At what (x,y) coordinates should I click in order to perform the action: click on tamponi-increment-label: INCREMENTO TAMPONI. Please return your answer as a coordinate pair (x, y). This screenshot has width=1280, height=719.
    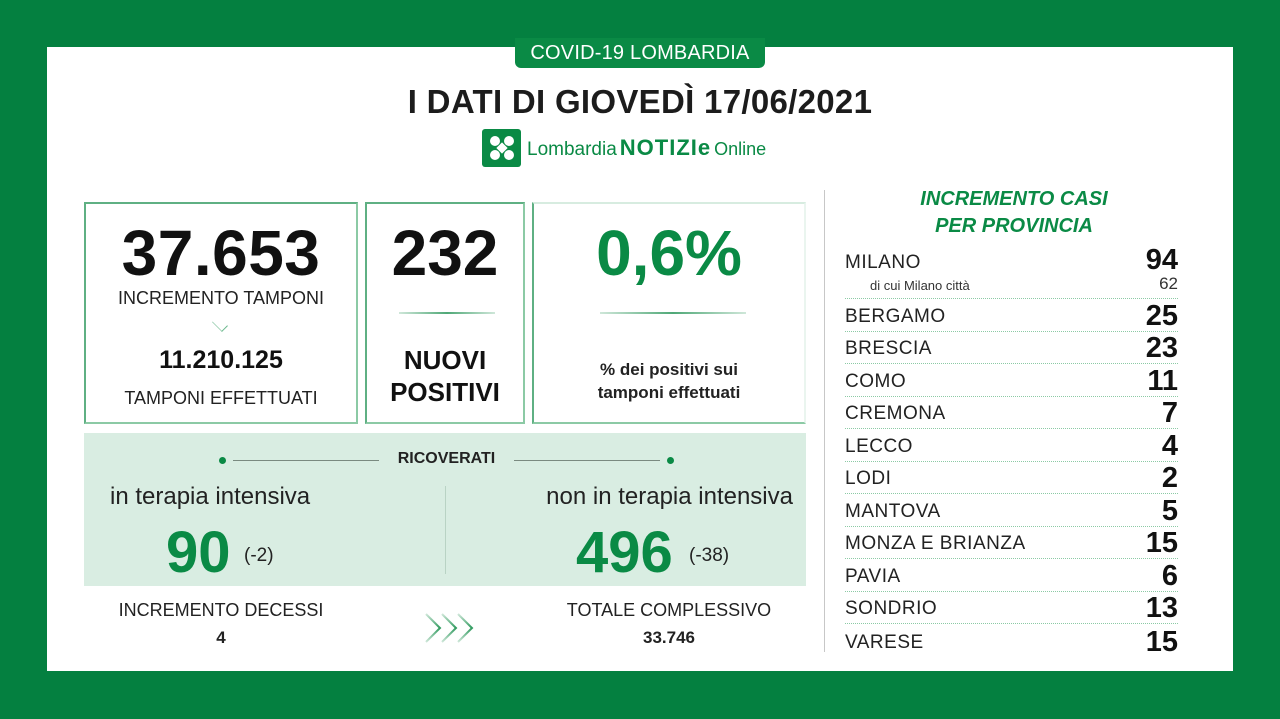
    Looking at the image, I should click on (220, 298).